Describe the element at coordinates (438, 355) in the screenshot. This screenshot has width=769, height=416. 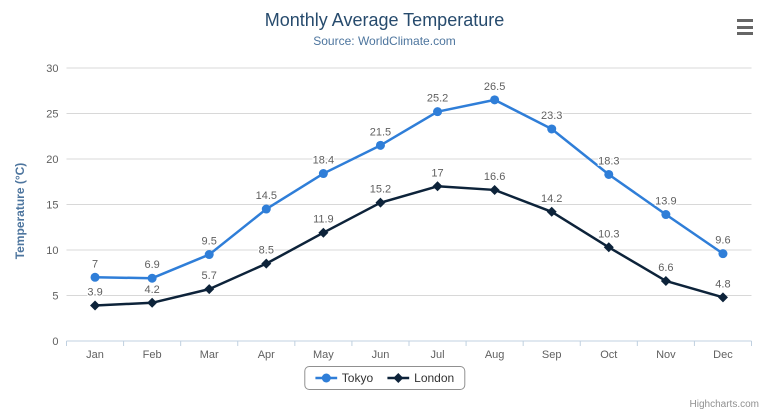
I see `x-axis-tick-label: Jul` at that location.